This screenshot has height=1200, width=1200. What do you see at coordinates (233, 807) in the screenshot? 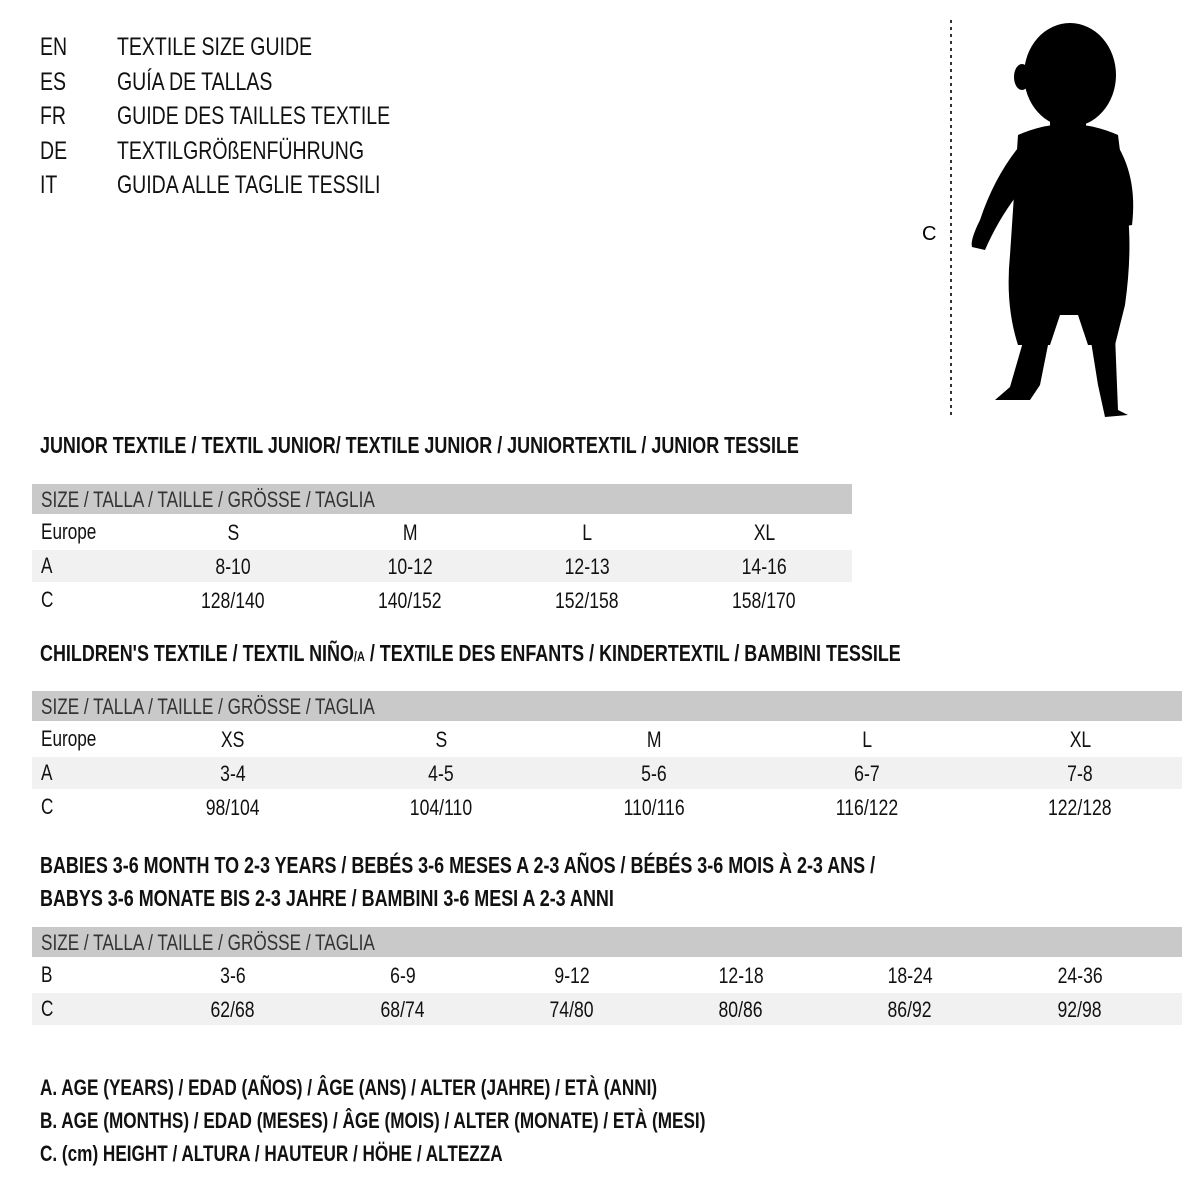
I see `table-cell: 98/104` at bounding box center [233, 807].